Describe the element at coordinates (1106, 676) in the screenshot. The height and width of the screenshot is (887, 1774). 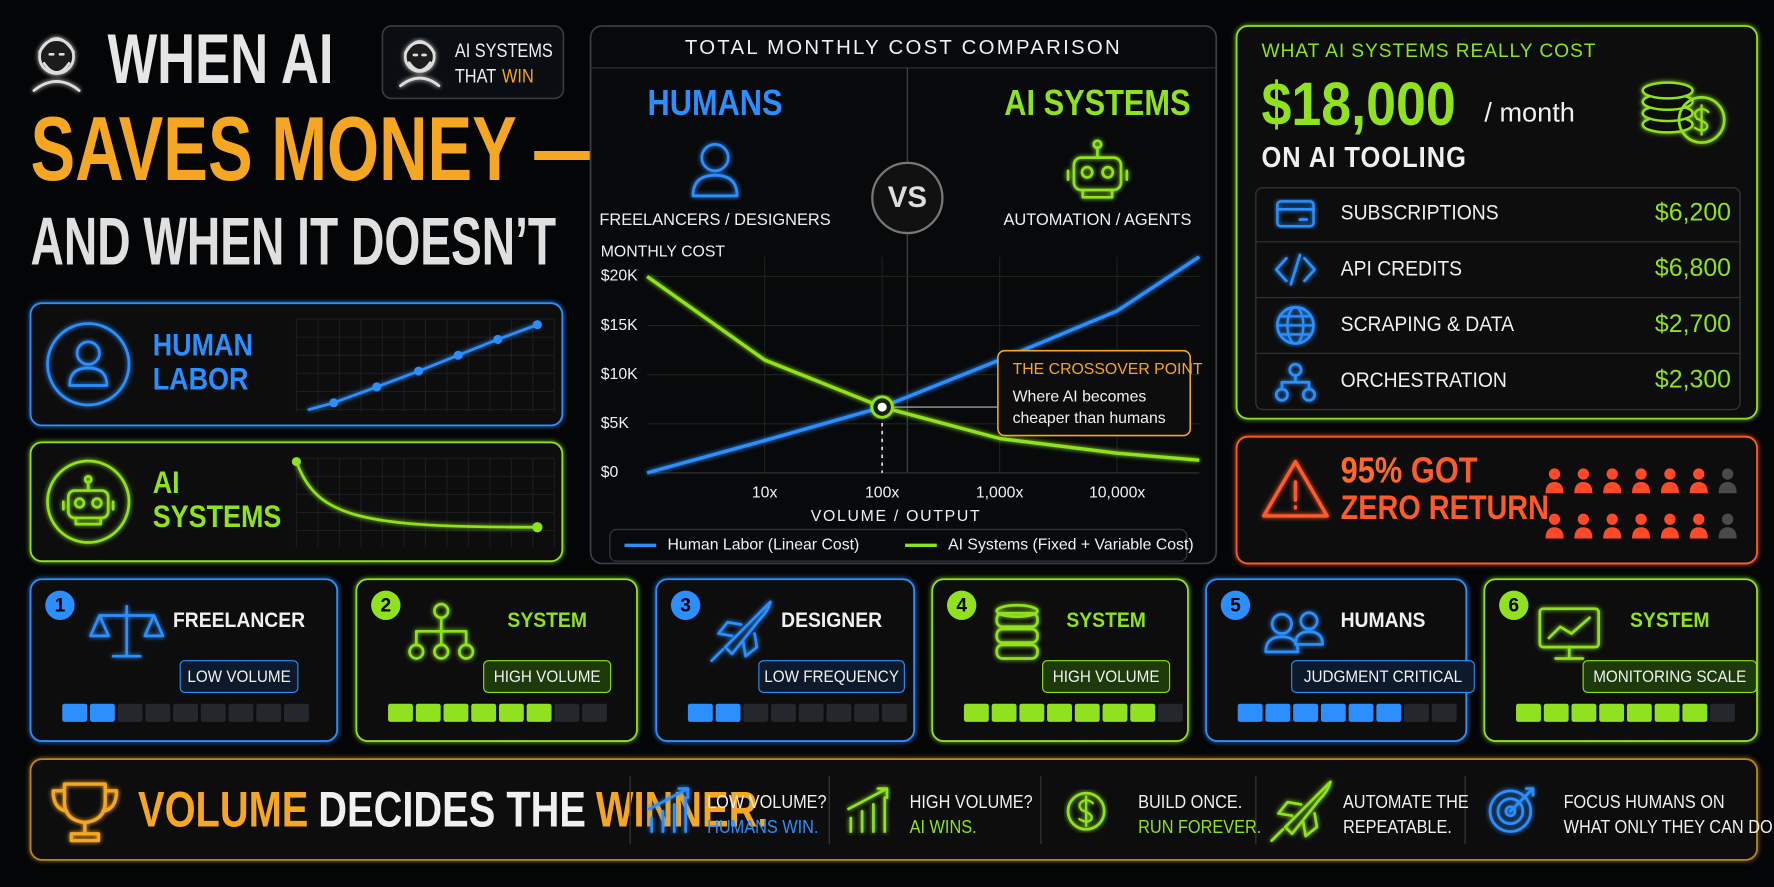
I see `card-tag-text: HIGH VOLUME` at that location.